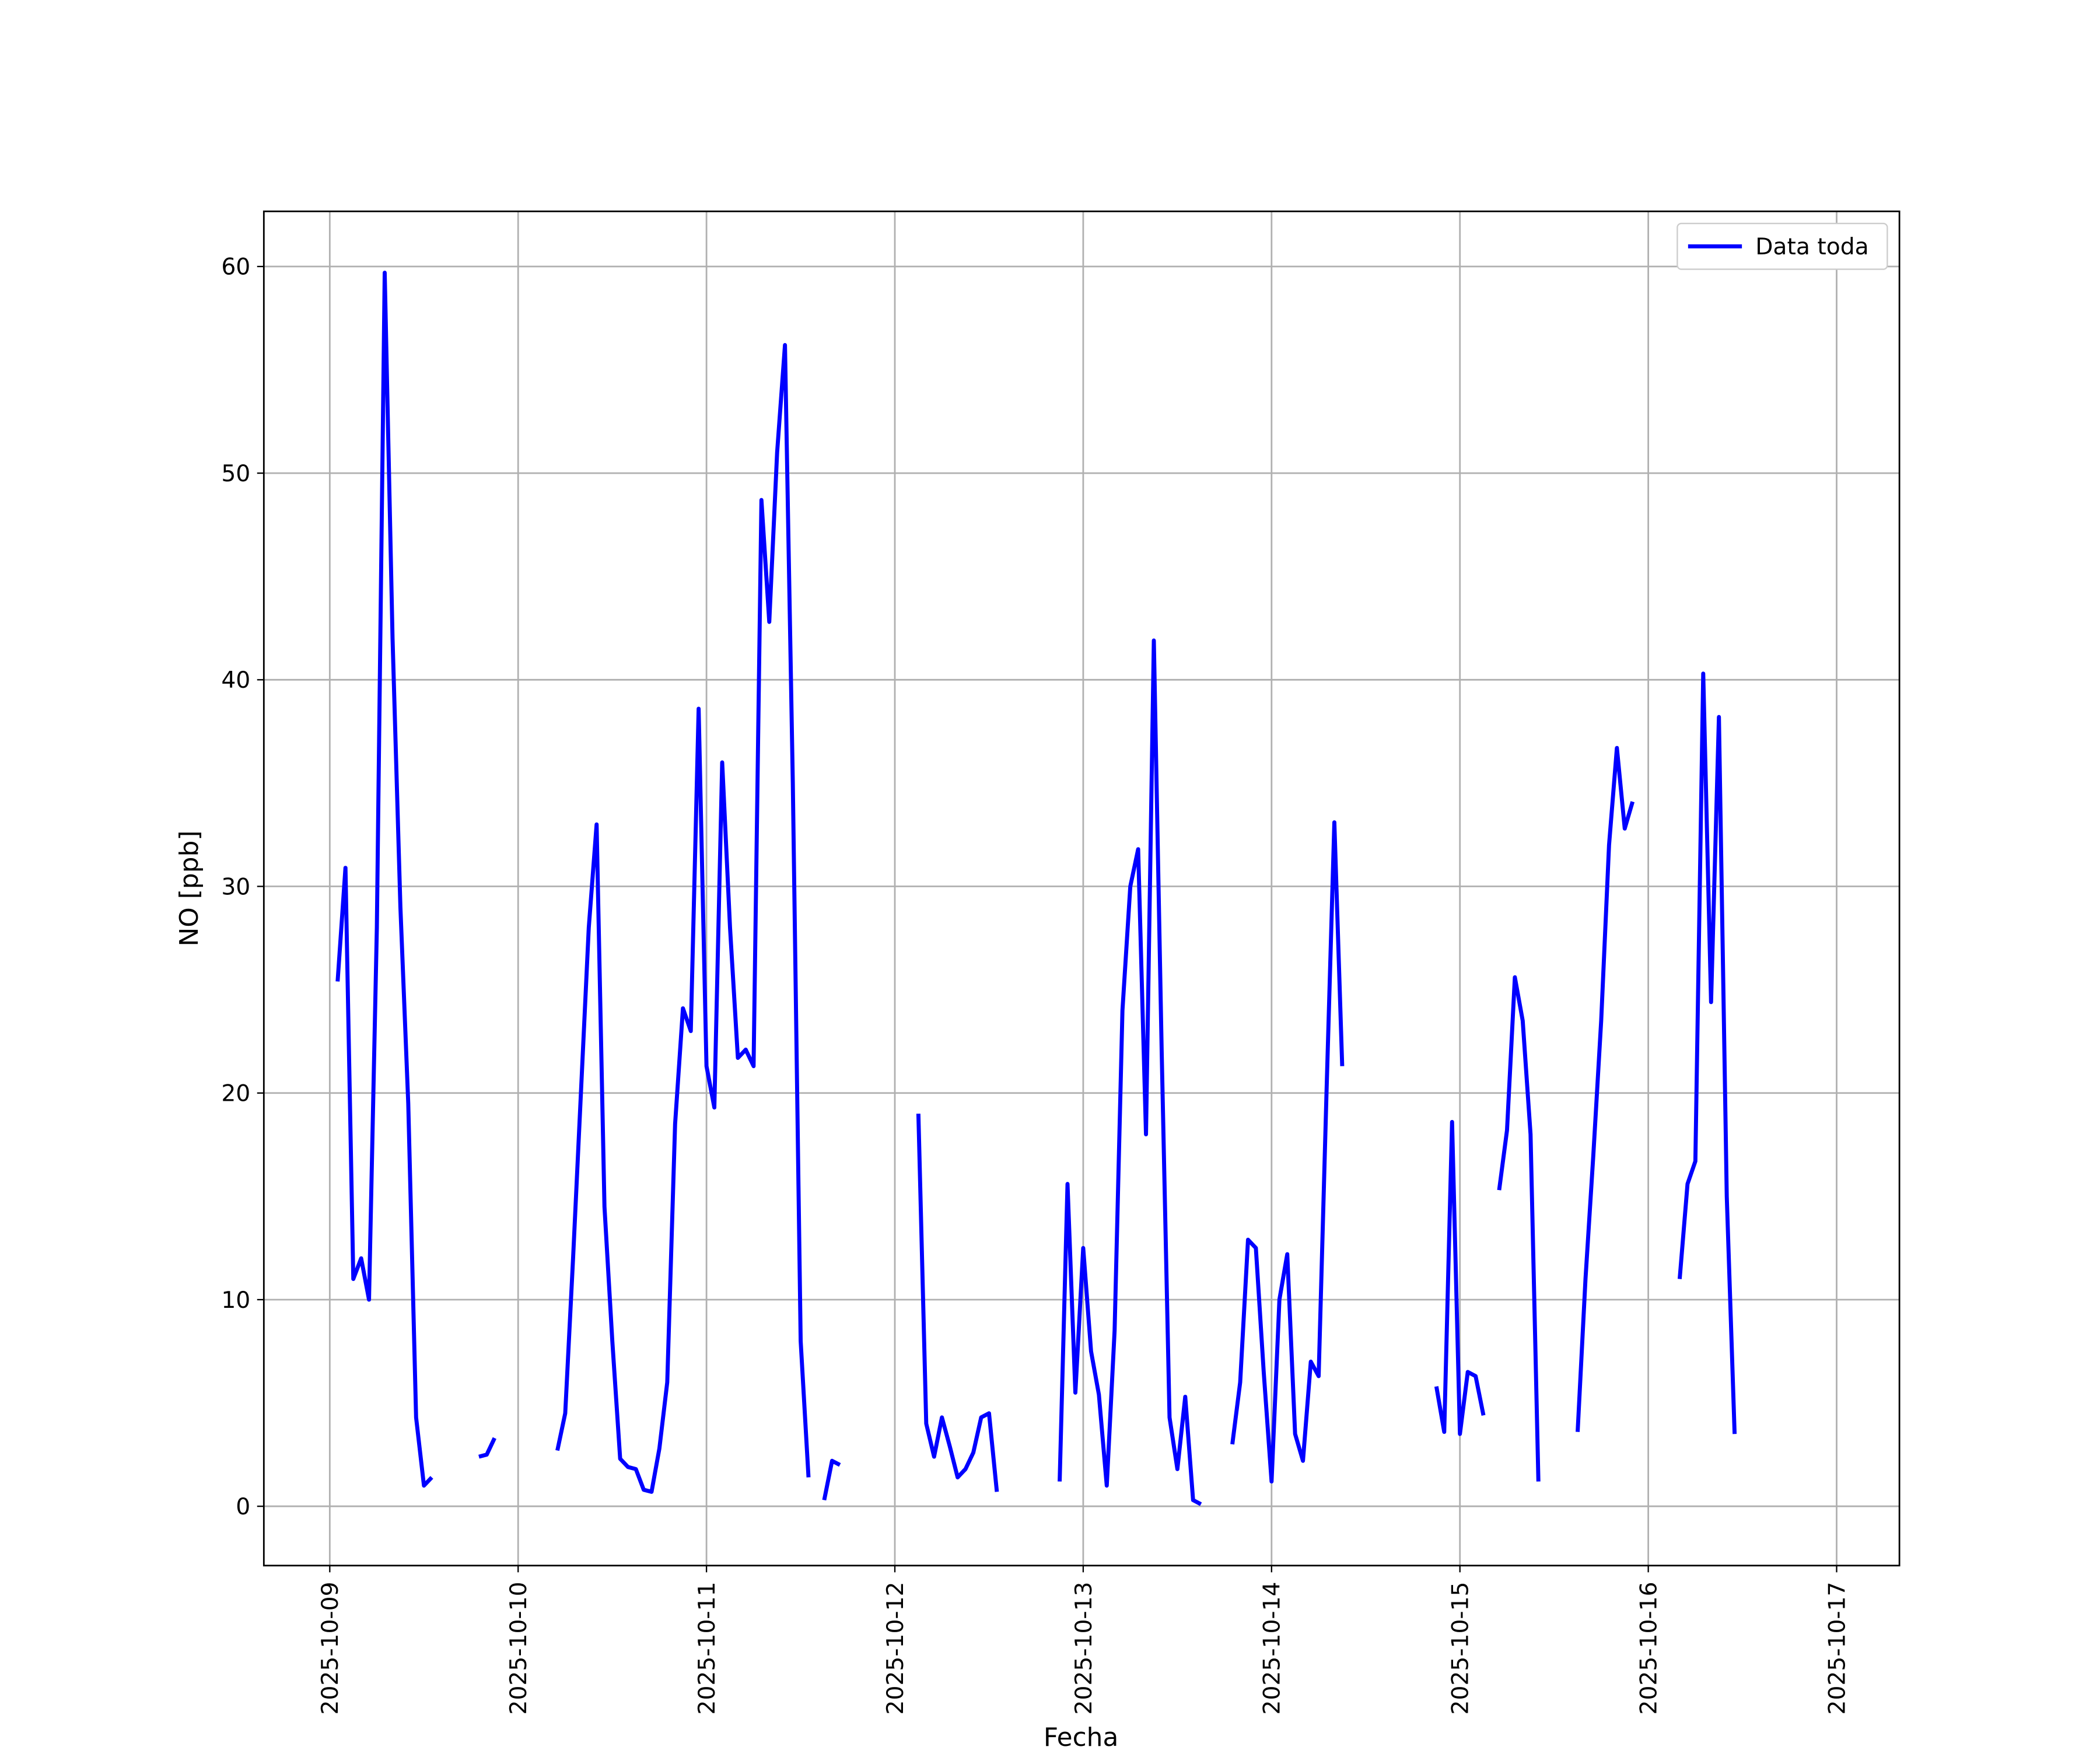 The width and height of the screenshot is (2100, 1750). I want to click on x-tick-label: 2025-10-17, so click(1837, 1648).